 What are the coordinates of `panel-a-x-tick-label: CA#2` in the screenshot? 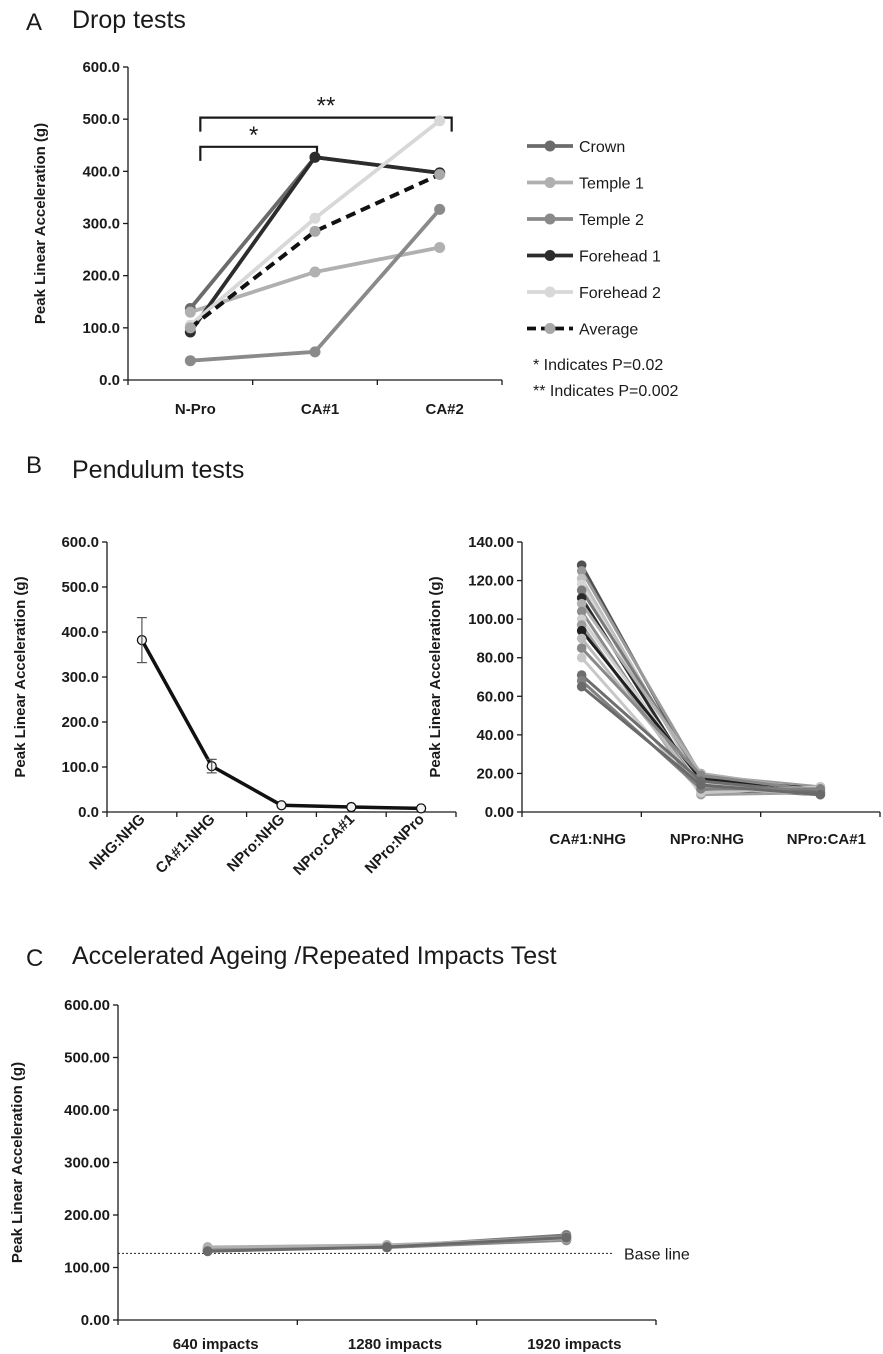 It's located at (444, 409).